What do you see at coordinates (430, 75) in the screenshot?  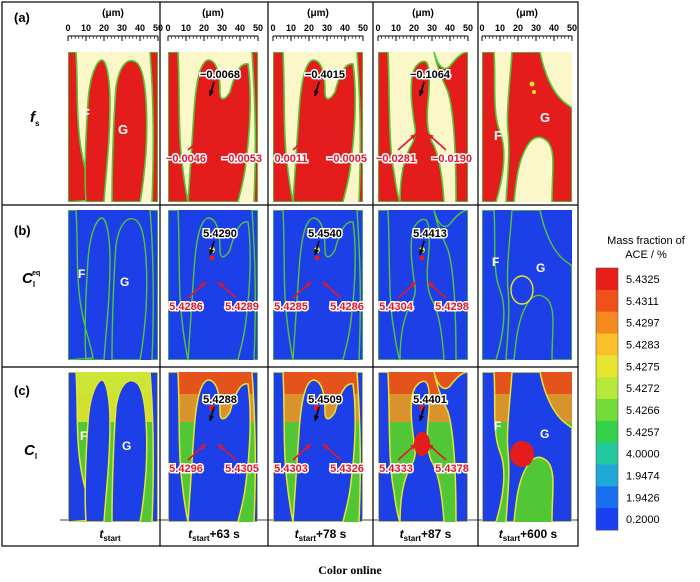 I see `annotation-label: −0.1064` at bounding box center [430, 75].